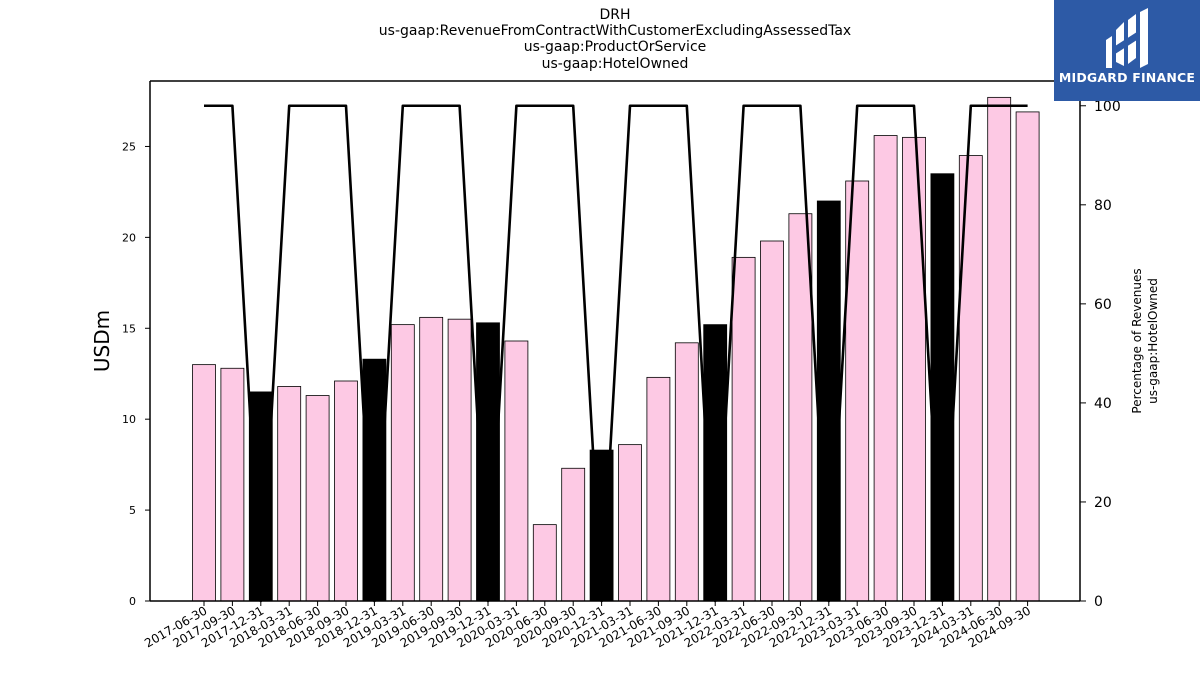 The width and height of the screenshot is (1200, 675). Describe the element at coordinates (615, 64) in the screenshot. I see `chart-title-line-4: us-gaap:HotelOwned` at that location.